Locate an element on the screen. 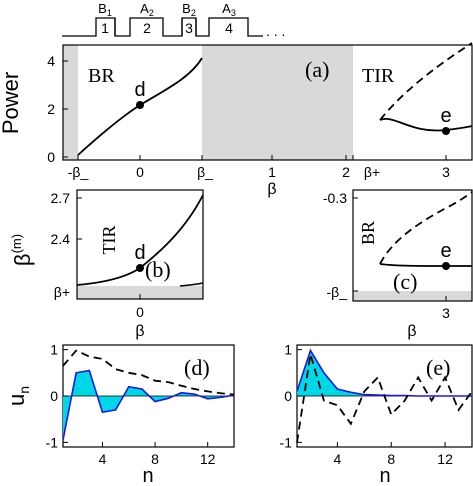 This screenshot has height=486, width=473. panel-e: 4 8 12 1 0 -1 (e) n is located at coordinates (376, 414).